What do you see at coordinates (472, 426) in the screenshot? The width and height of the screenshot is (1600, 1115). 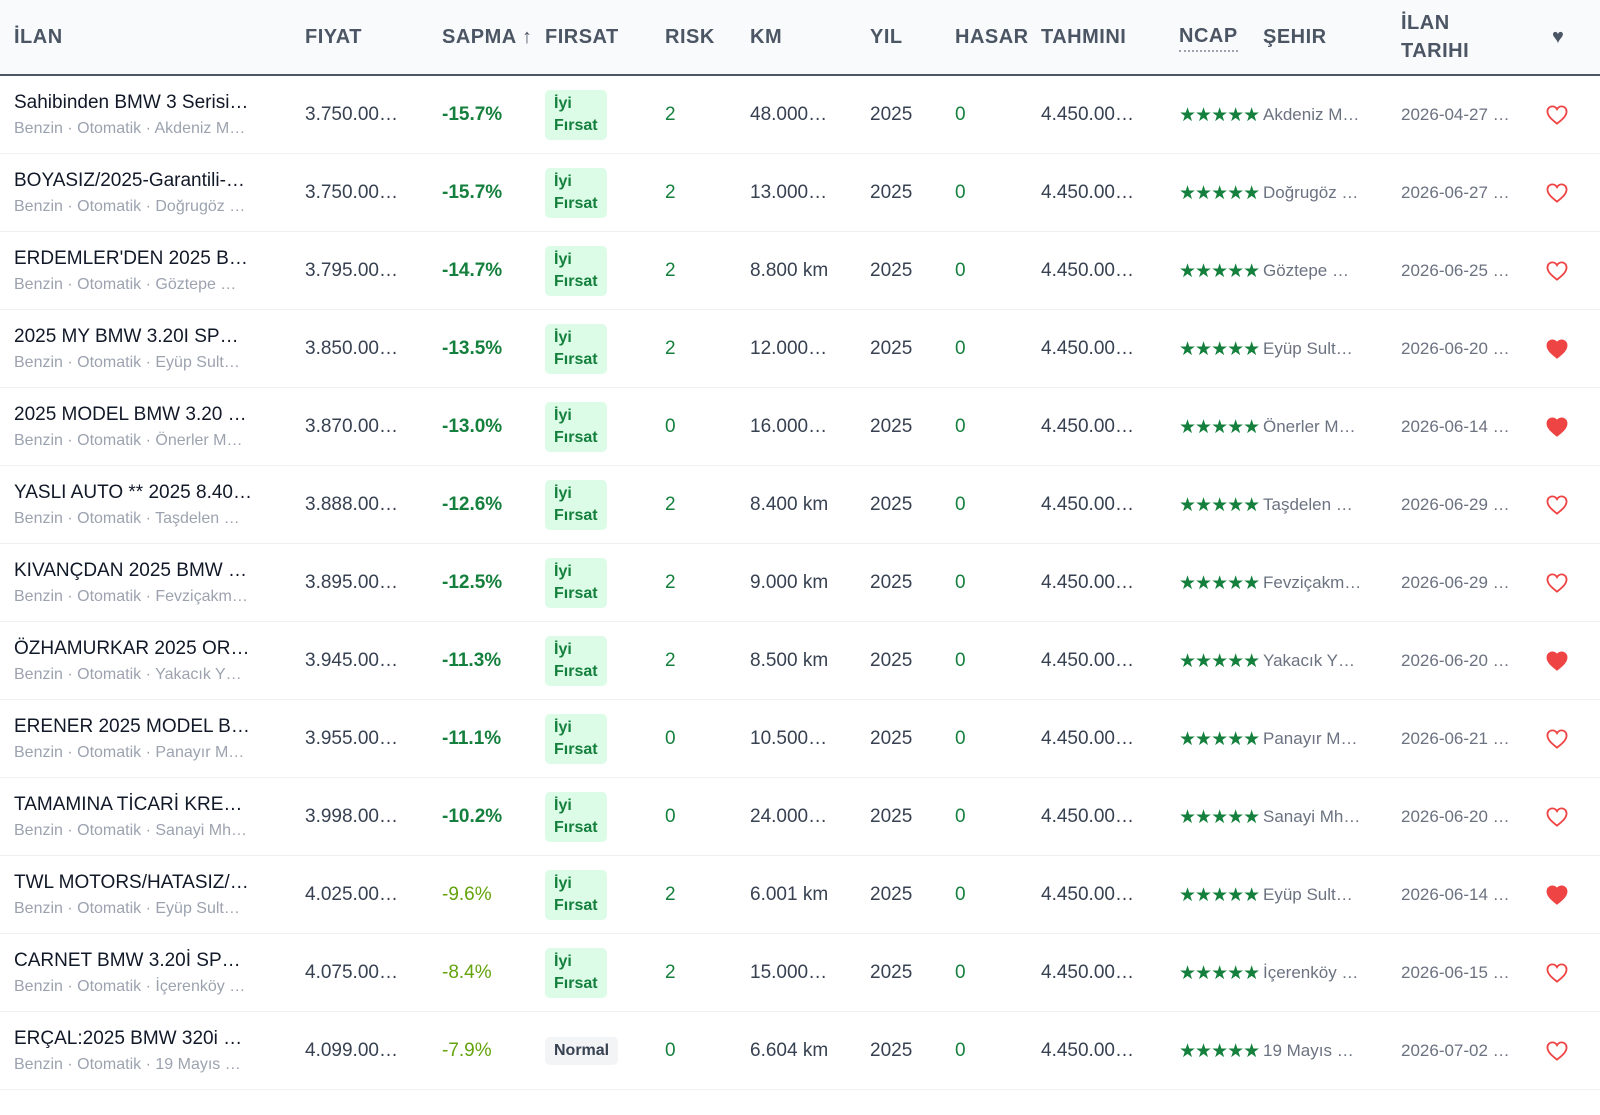 I see `deviation: -13.0%` at bounding box center [472, 426].